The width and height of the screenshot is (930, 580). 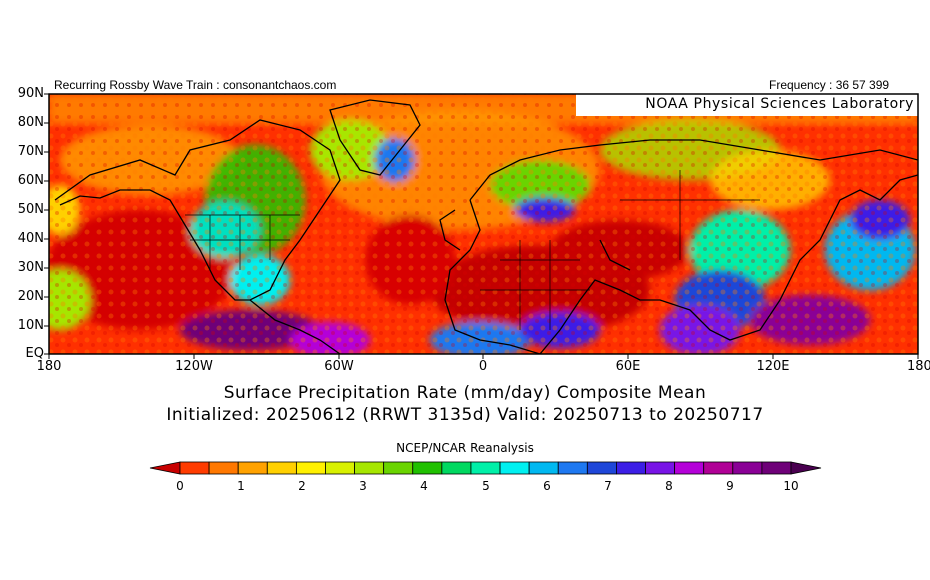 I want to click on colorbar-label-6: 6, so click(x=547, y=486).